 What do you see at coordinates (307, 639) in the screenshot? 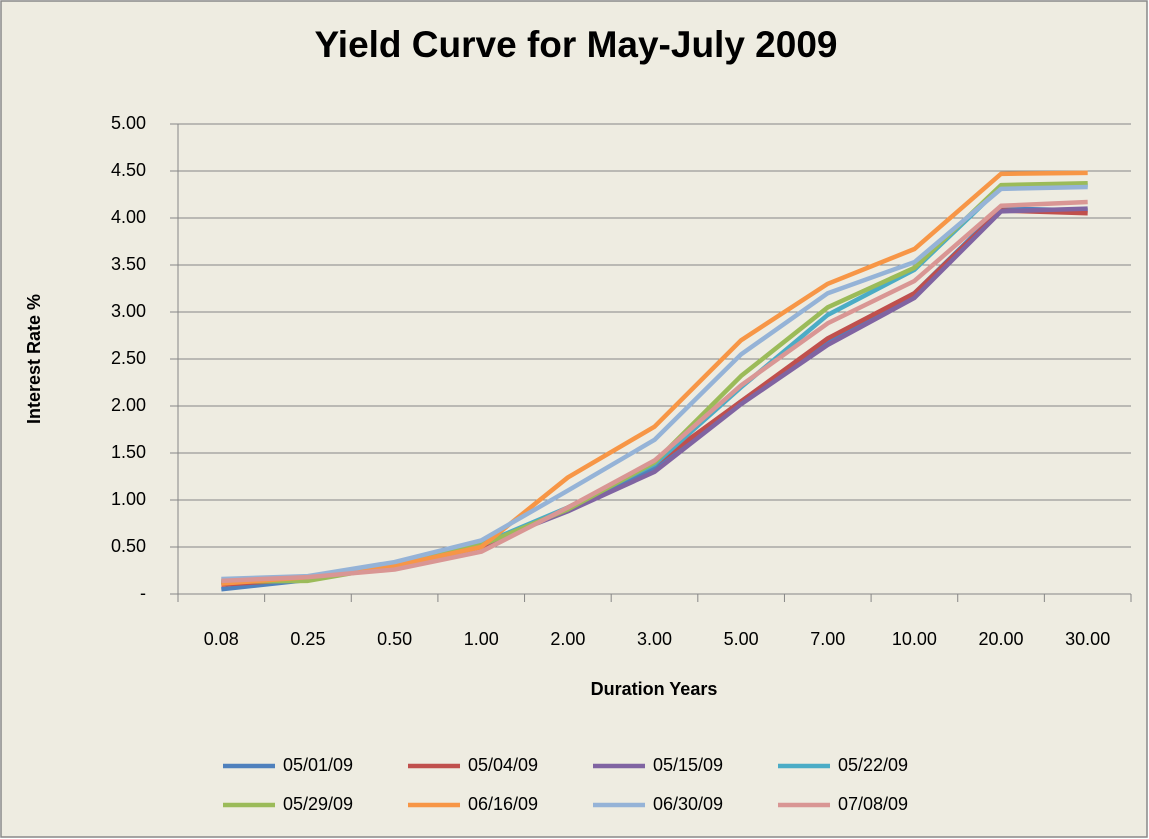
I see `x-tick-label: 0.25` at bounding box center [307, 639].